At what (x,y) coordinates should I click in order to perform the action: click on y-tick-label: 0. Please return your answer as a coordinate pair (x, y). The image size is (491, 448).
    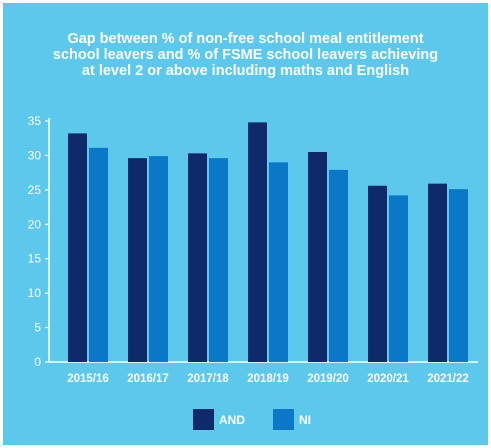
    Looking at the image, I should click on (37, 362).